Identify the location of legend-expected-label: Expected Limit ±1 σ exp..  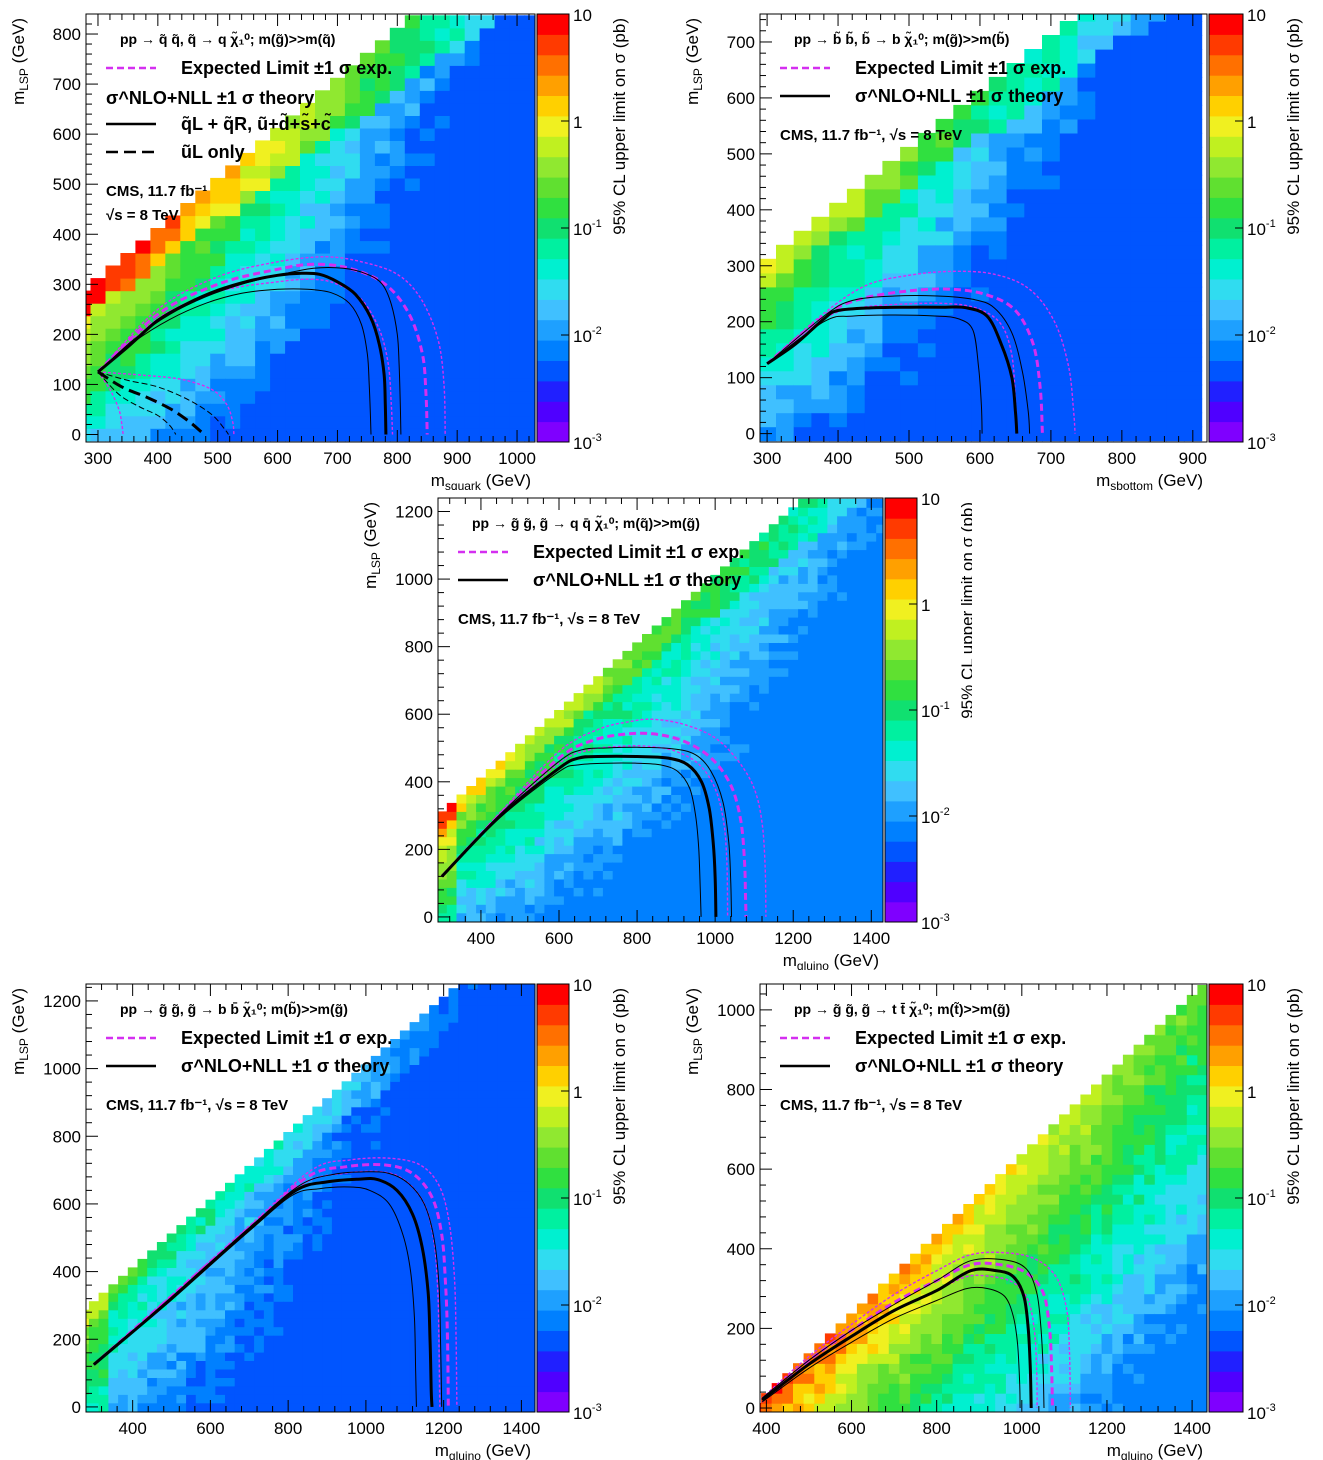
(286, 68).